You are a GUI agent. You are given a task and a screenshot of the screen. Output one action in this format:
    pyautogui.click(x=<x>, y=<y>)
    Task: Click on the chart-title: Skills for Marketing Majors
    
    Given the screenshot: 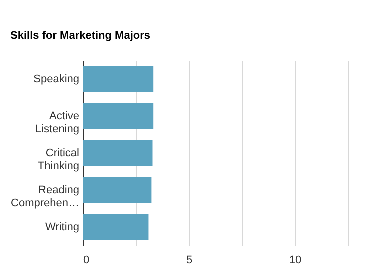 What is the action you would take?
    pyautogui.click(x=80, y=36)
    